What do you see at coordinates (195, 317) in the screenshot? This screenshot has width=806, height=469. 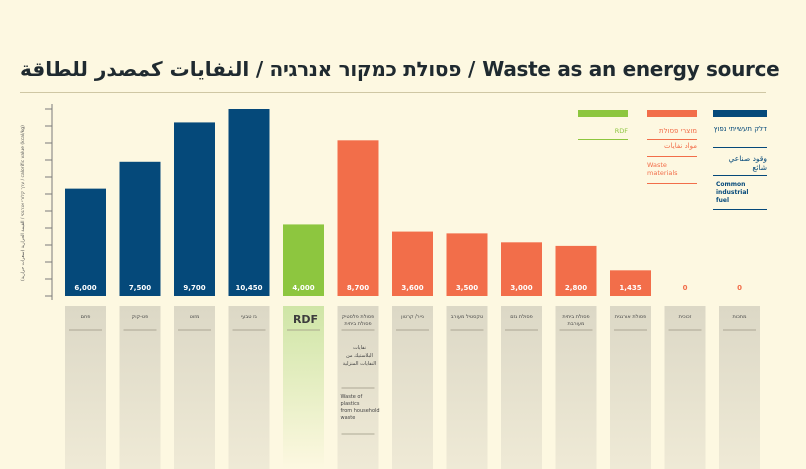 I see `category-label: מזוט` at bounding box center [195, 317].